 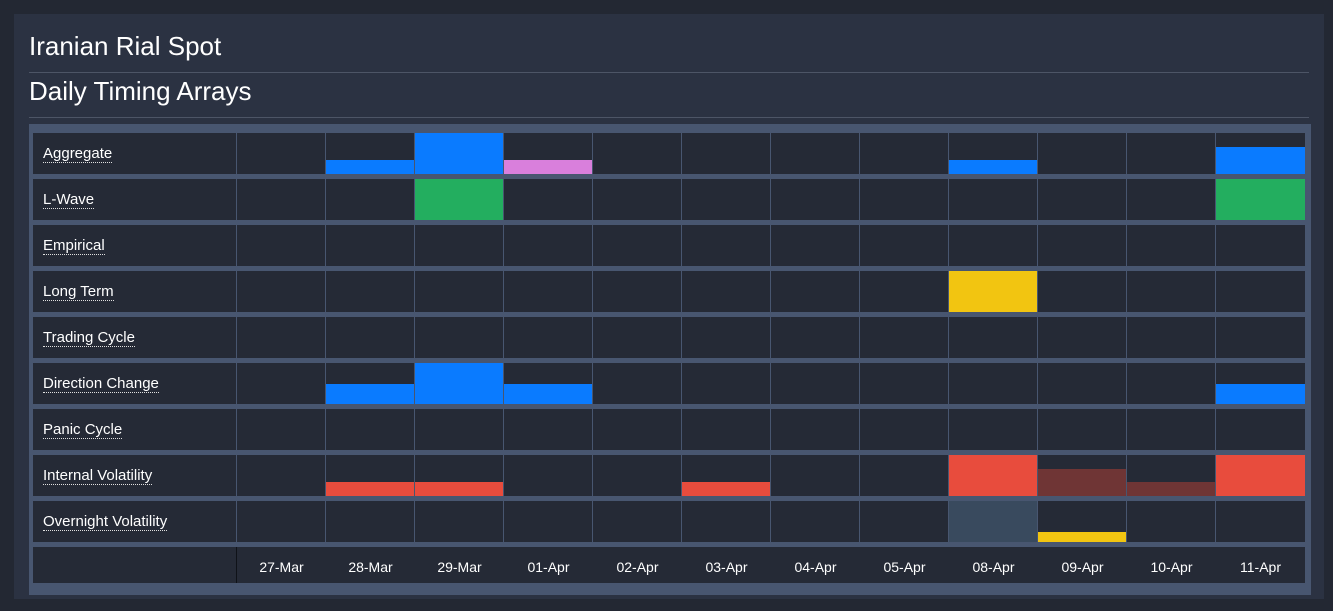 What do you see at coordinates (101, 384) in the screenshot?
I see `row-label-link: Direction Change` at bounding box center [101, 384].